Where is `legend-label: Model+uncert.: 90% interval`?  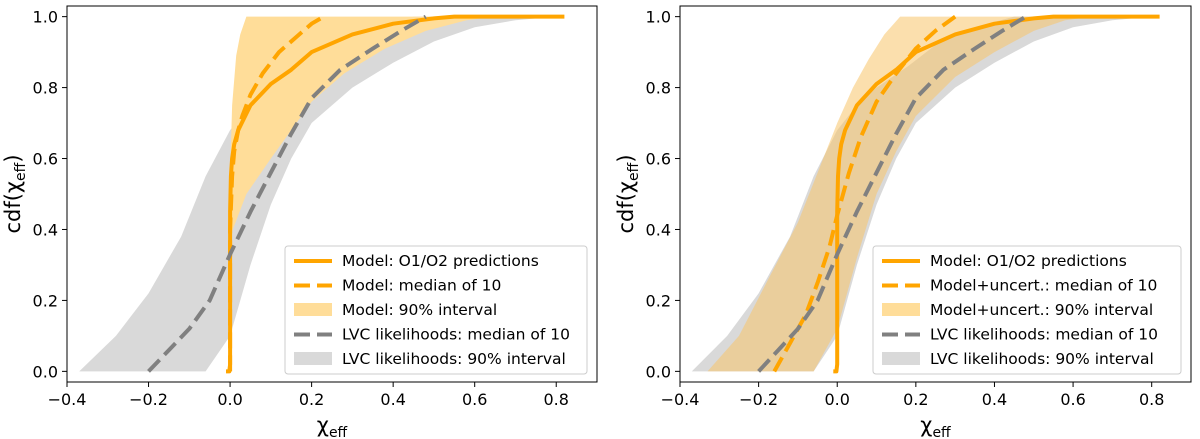 legend-label: Model+uncert.: 90% interval is located at coordinates (1041, 310).